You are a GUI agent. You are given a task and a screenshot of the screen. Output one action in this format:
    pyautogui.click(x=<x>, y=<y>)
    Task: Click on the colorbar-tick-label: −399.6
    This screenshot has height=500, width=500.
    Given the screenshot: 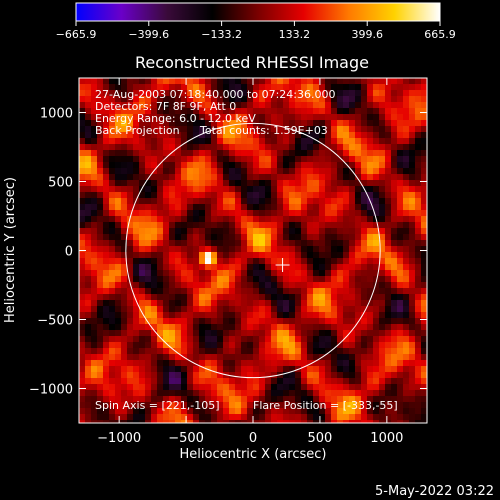 What is the action you would take?
    pyautogui.click(x=148, y=34)
    